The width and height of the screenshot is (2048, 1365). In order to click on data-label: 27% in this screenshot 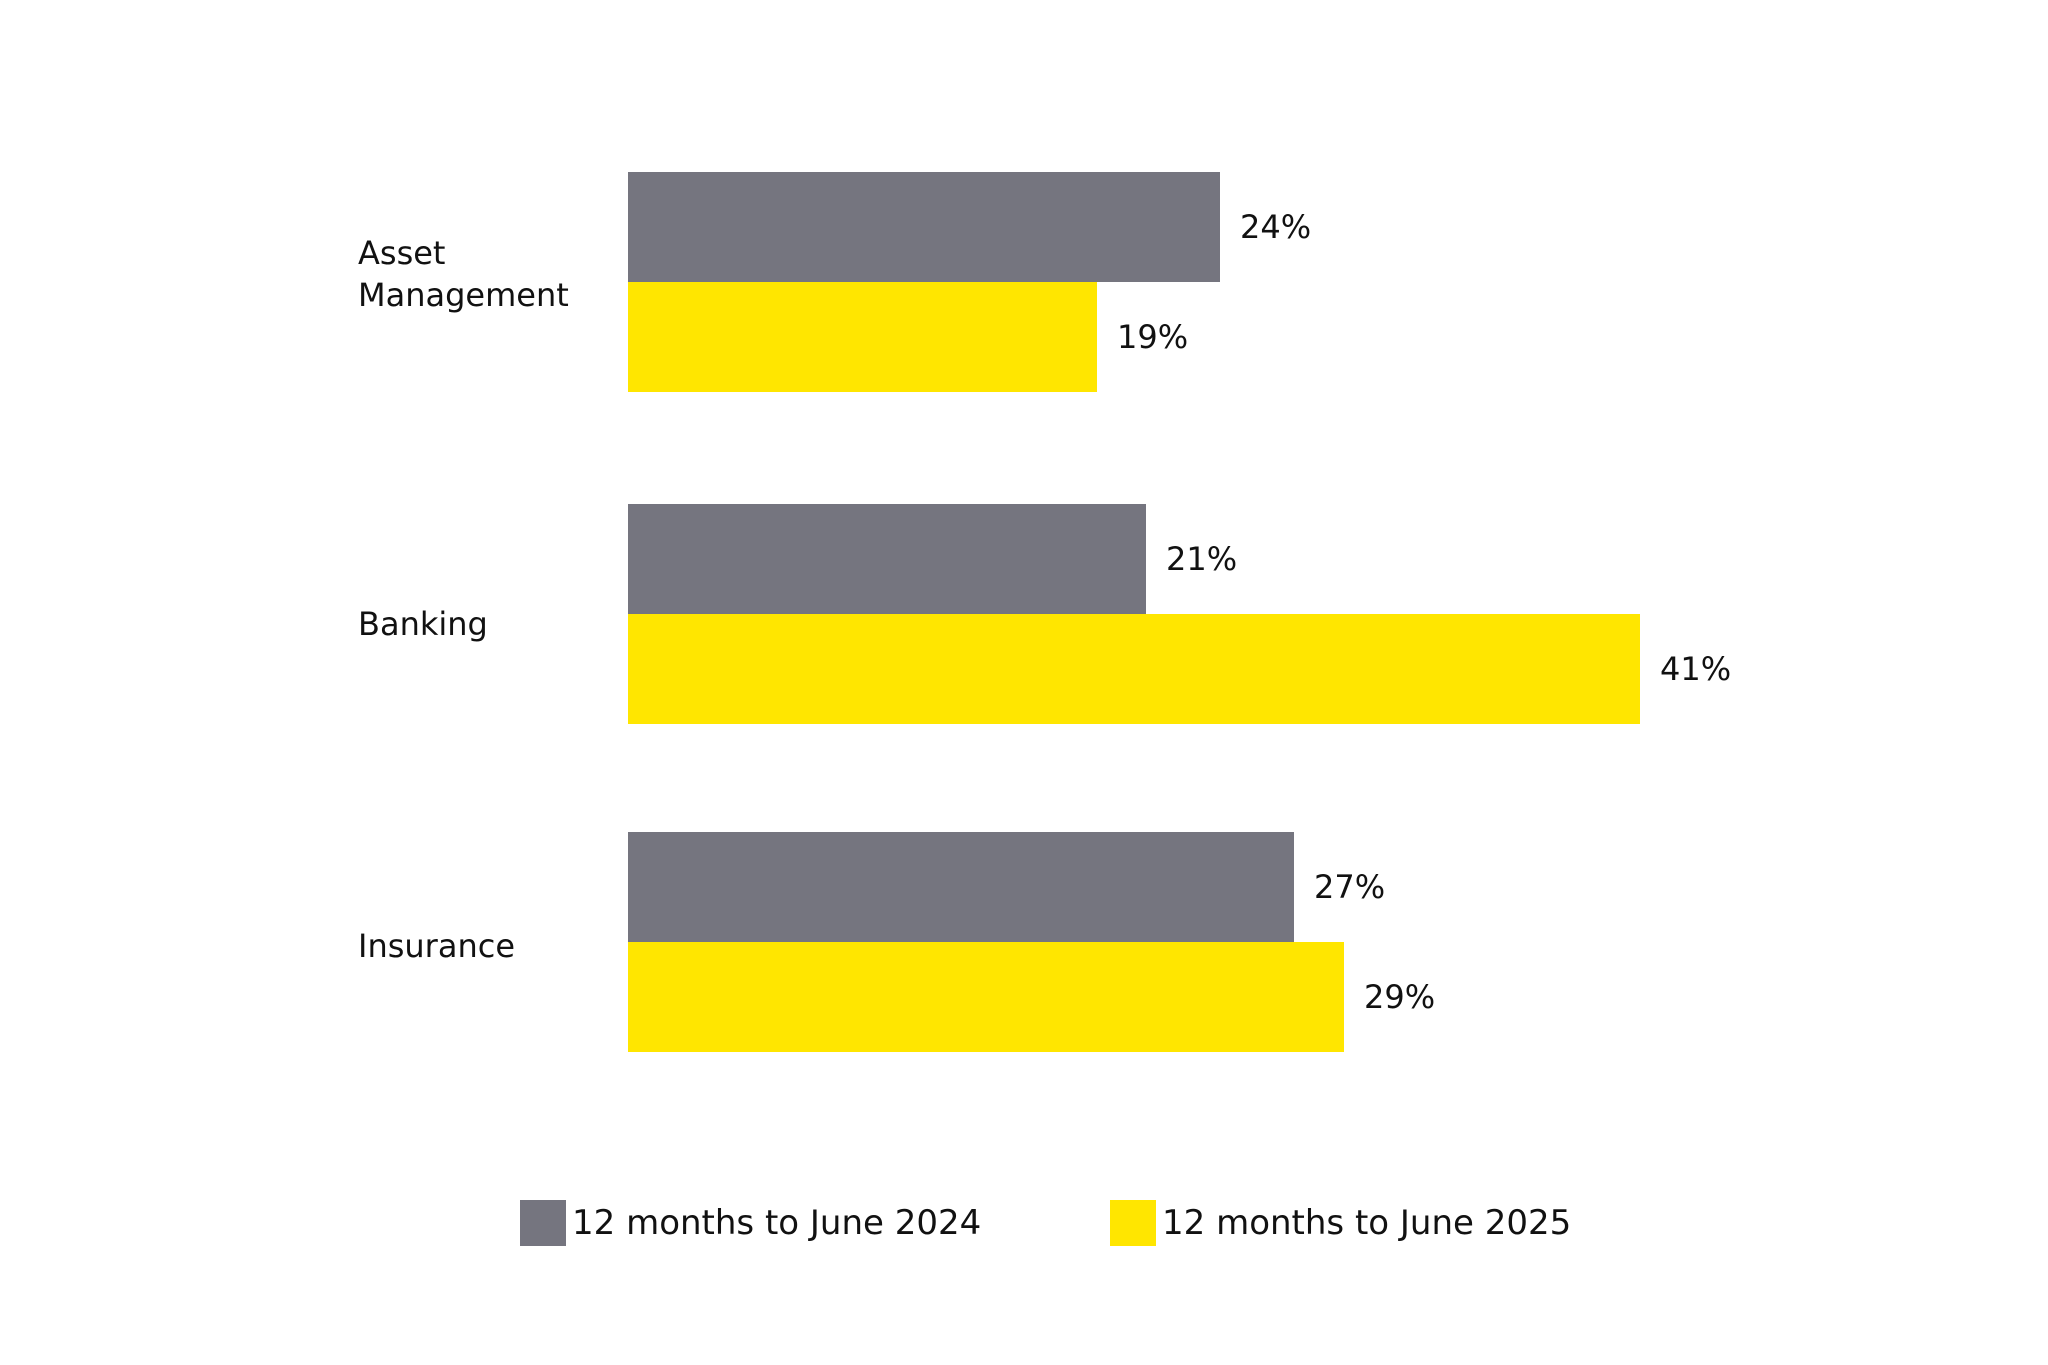, I will do `click(1350, 887)`.